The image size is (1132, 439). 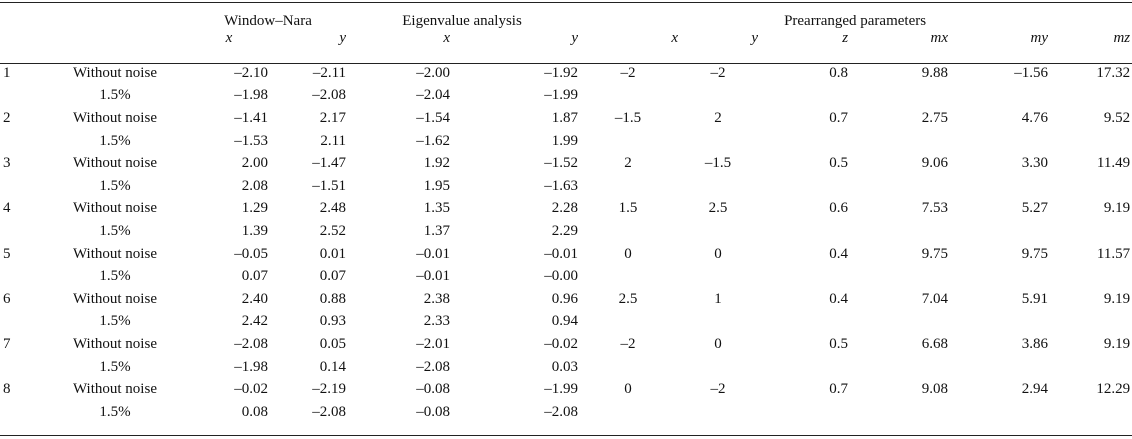 I want to click on table-row: 1.5% 2.42 0.93 2.33 0.94, so click(x=566, y=322).